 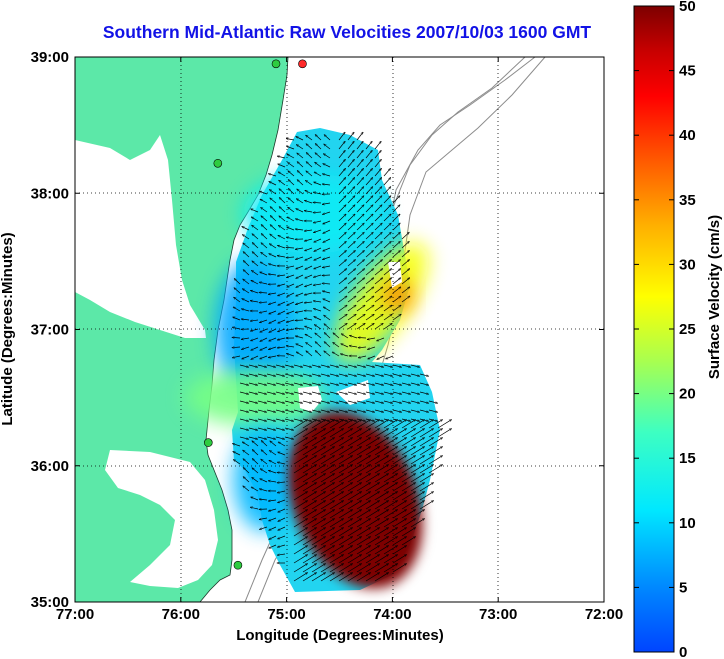 I want to click on x-tick-label: 76:00, so click(x=181, y=614).